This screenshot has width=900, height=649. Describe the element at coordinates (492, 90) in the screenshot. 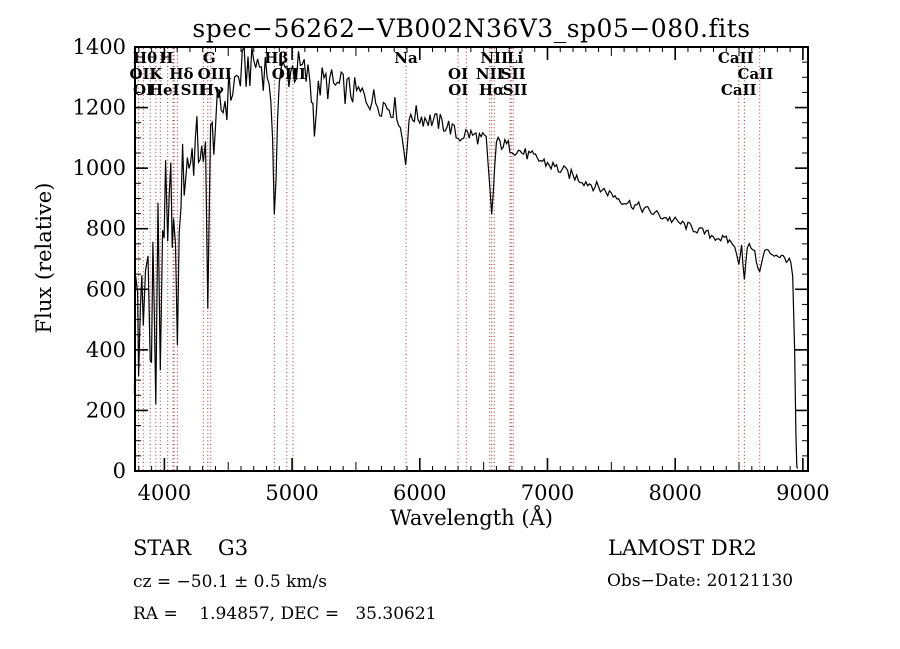

I see `spectral-line-label: Hα` at that location.